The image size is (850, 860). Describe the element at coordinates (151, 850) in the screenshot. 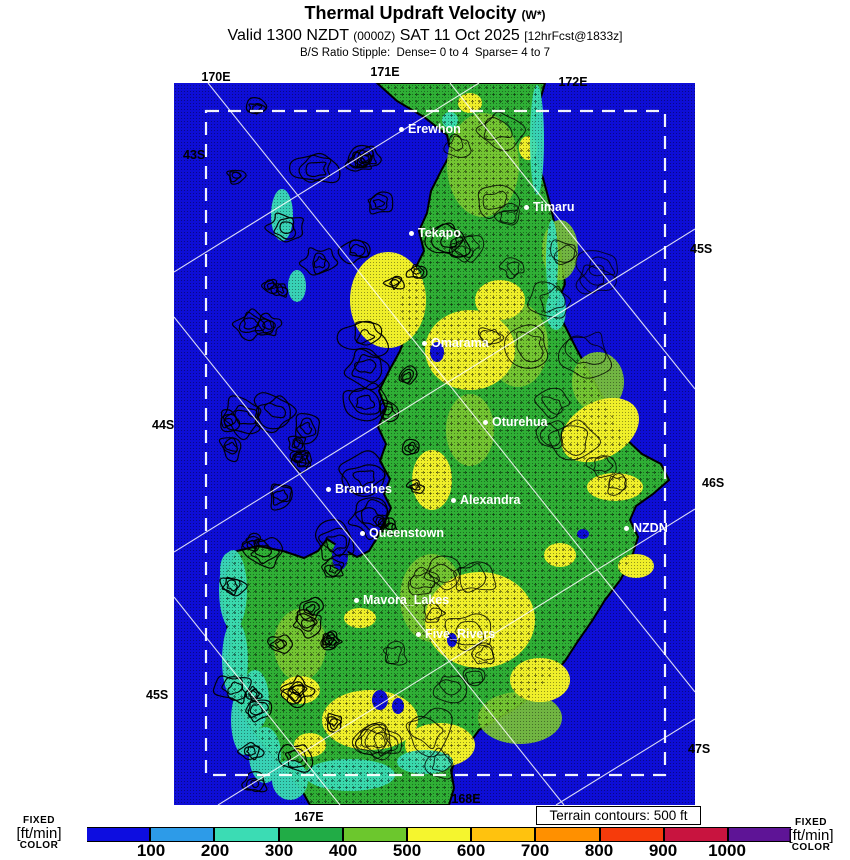

I see `colorbar-tick: 100` at that location.